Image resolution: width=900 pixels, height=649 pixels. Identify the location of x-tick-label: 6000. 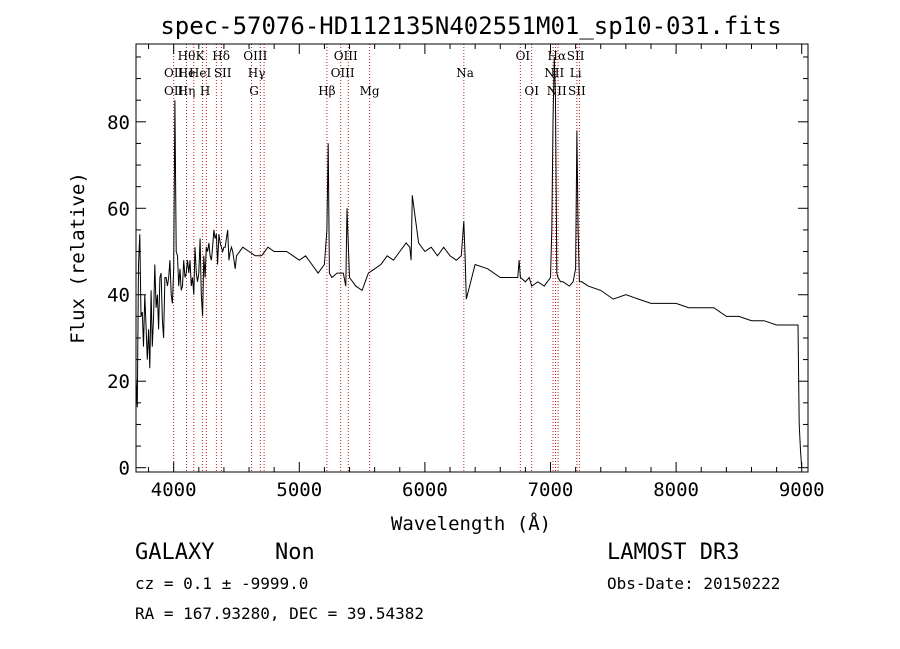
(425, 490).